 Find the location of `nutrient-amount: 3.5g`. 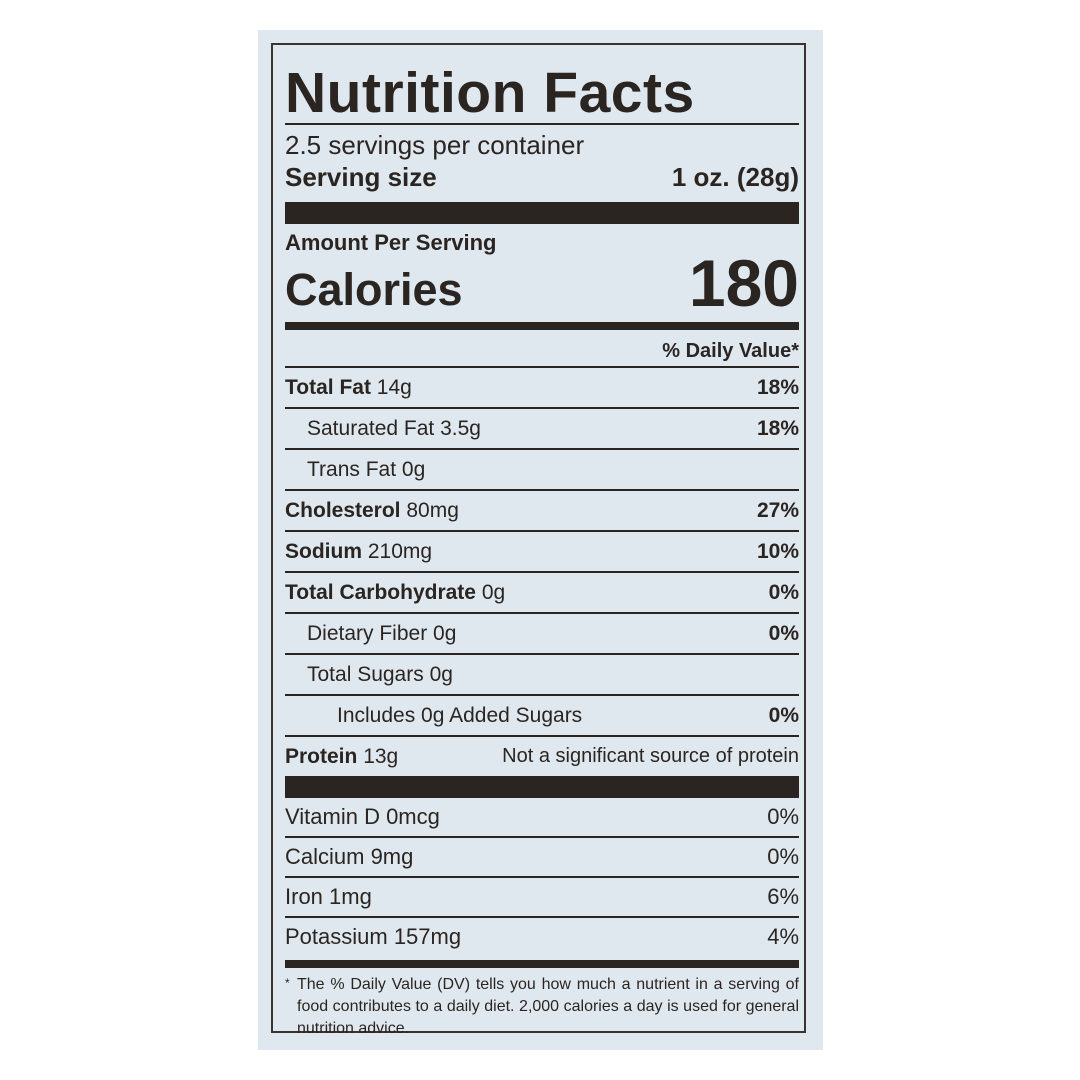

nutrient-amount: 3.5g is located at coordinates (460, 428).